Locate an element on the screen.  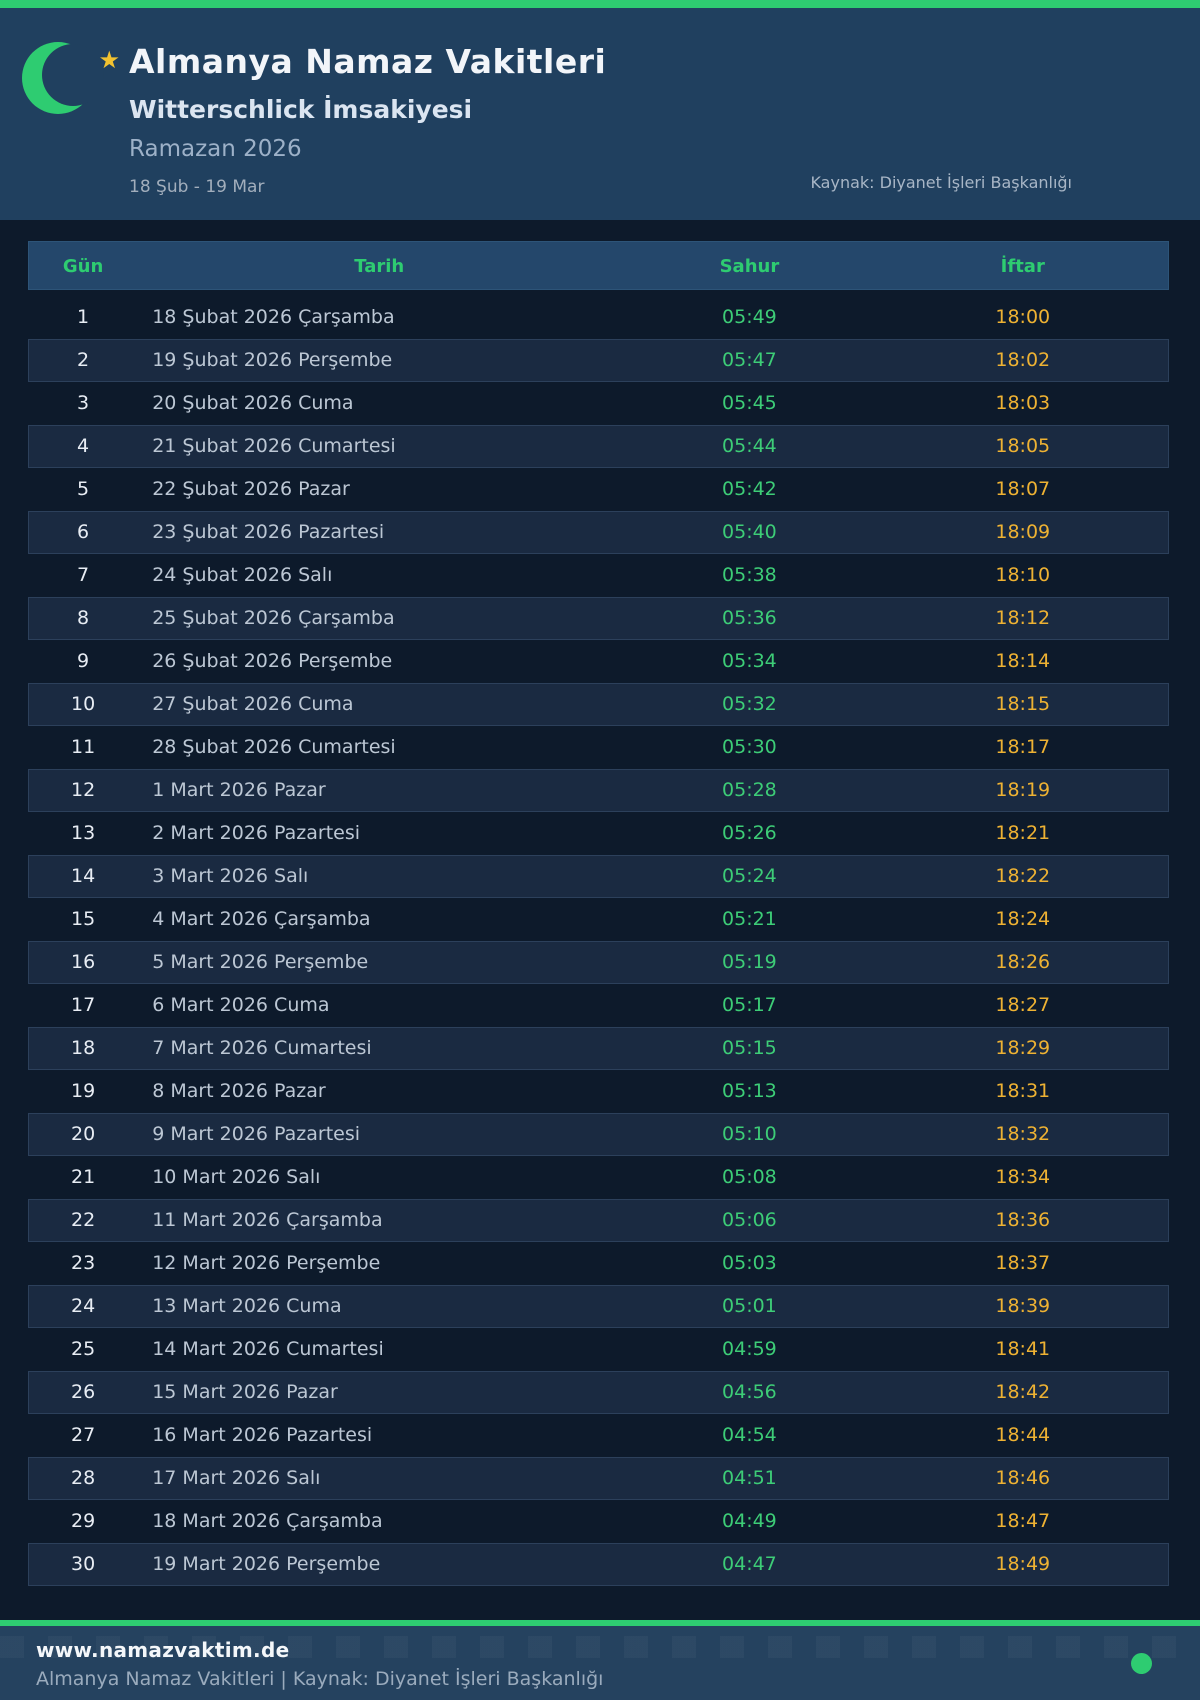
table-row: 22 11 Mart 2026 Çarşamba 05:06 18:36 is located at coordinates (598, 1220).